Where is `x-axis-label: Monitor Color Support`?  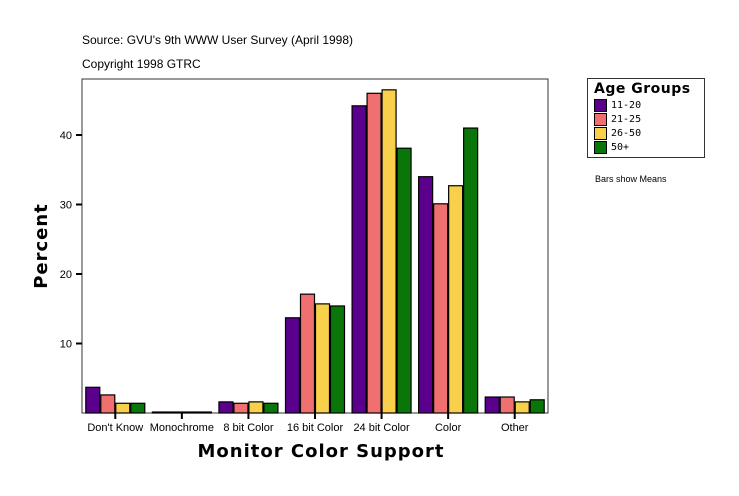
x-axis-label: Monitor Color Support is located at coordinates (320, 451).